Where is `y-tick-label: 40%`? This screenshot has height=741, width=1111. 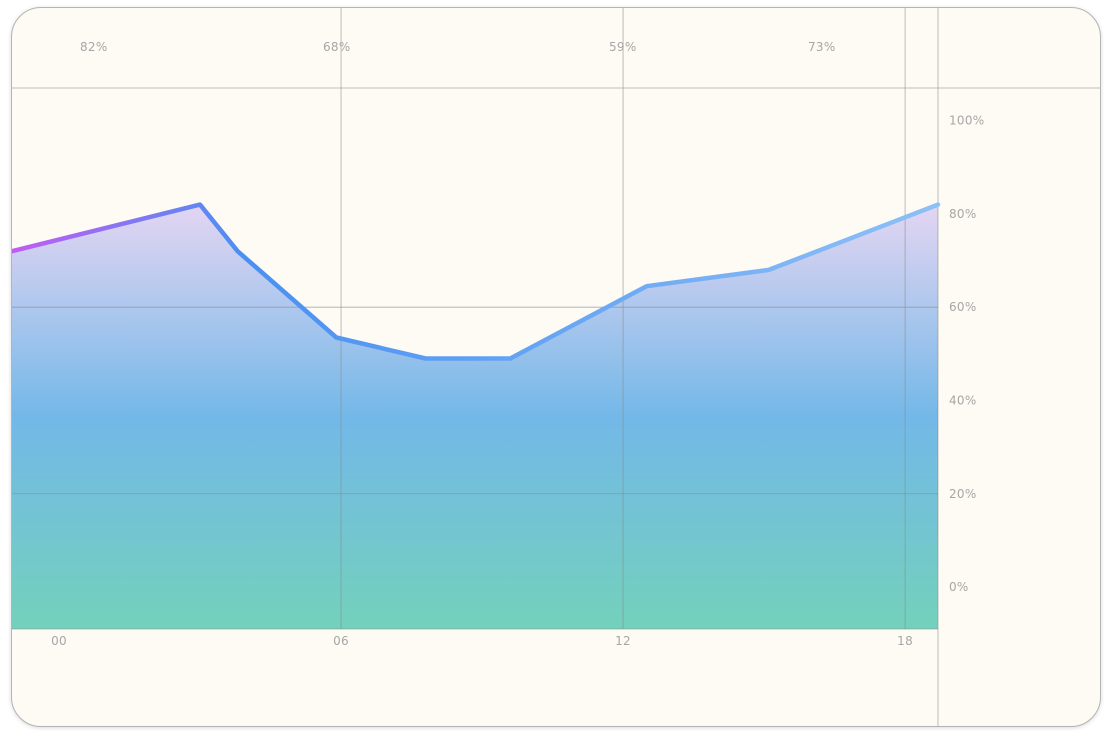 y-tick-label: 40% is located at coordinates (963, 400).